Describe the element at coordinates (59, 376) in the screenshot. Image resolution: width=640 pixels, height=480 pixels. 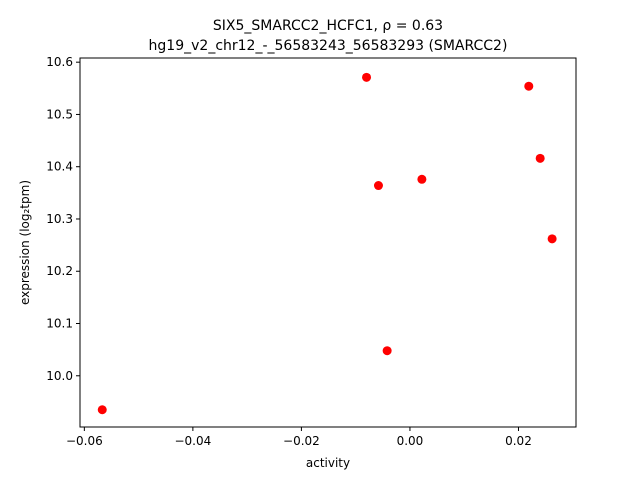
I see `y-tick-label: 10.0` at that location.